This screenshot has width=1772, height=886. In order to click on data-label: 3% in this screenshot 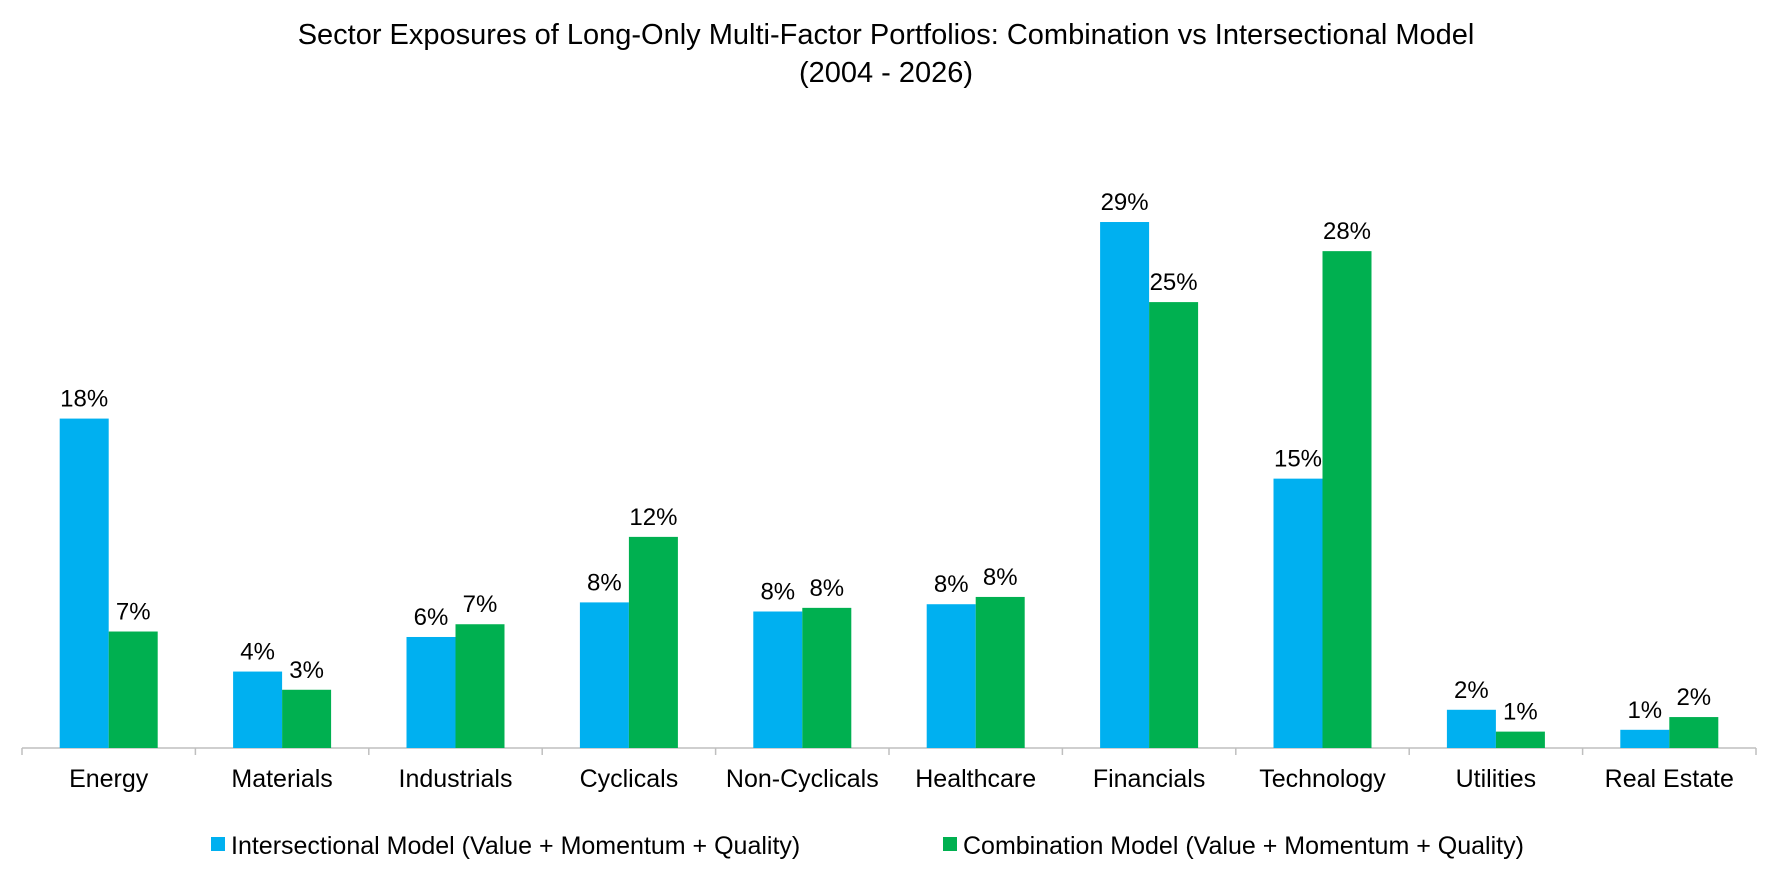, I will do `click(306, 670)`.